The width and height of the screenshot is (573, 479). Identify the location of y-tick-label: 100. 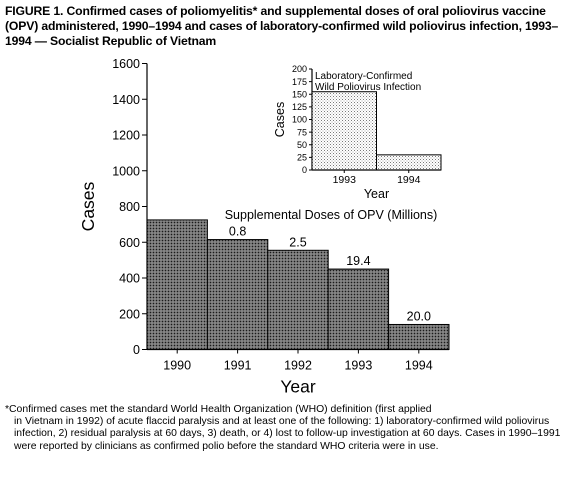
(299, 120).